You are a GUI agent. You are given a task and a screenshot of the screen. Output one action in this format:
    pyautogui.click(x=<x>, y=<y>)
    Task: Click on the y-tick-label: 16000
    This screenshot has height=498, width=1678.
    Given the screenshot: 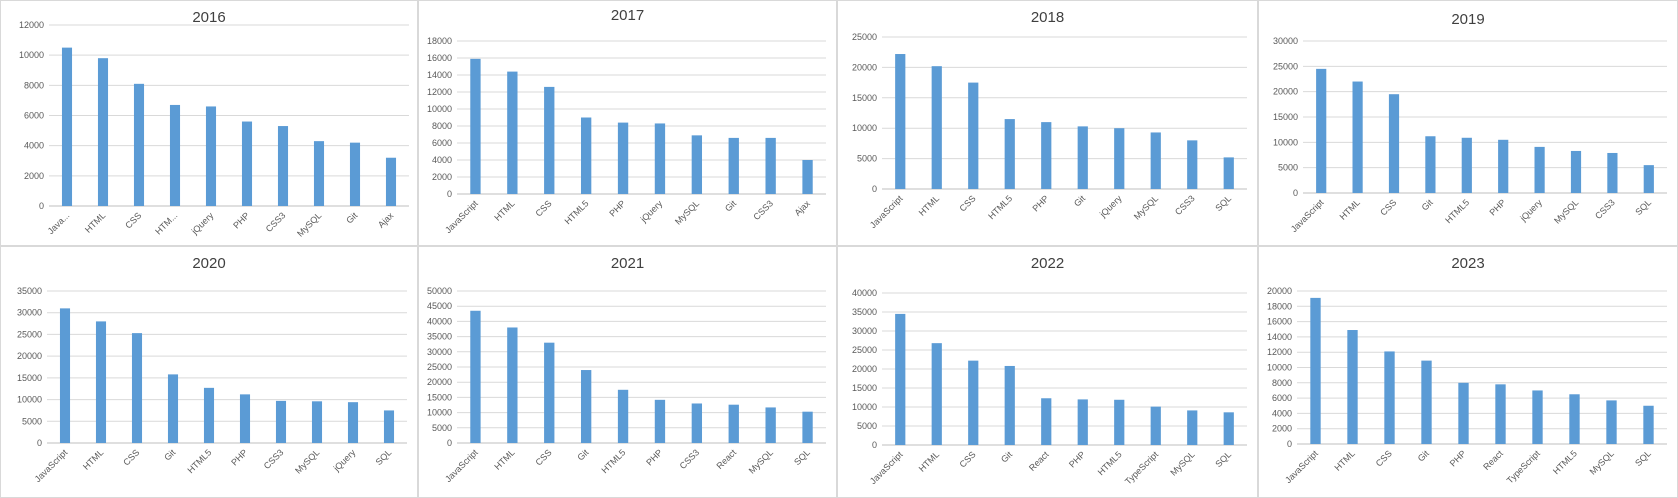 What is the action you would take?
    pyautogui.click(x=439, y=58)
    